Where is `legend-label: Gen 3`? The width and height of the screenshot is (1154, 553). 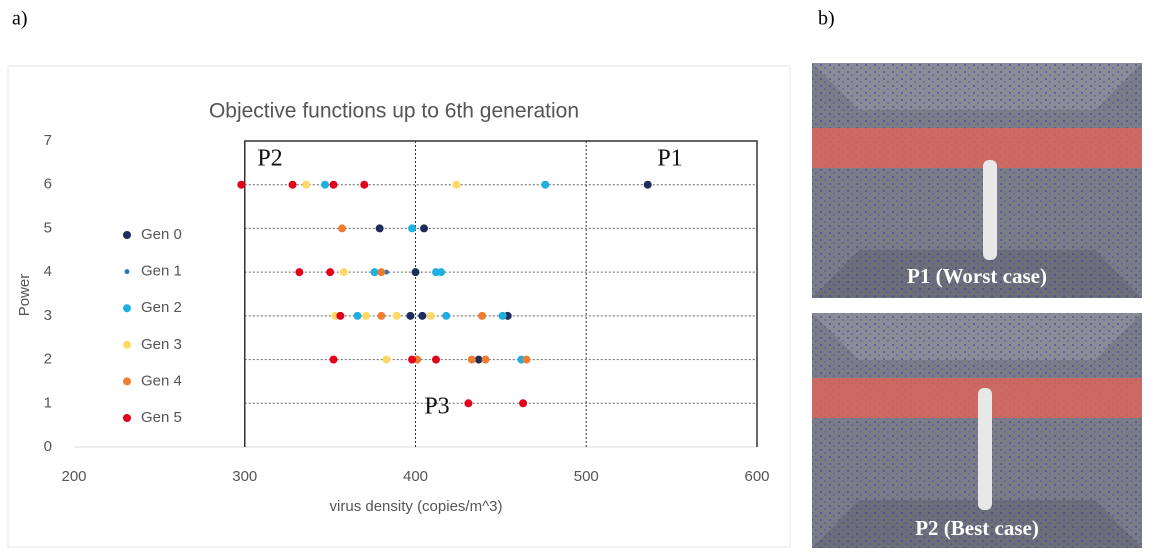
legend-label: Gen 3 is located at coordinates (161, 344).